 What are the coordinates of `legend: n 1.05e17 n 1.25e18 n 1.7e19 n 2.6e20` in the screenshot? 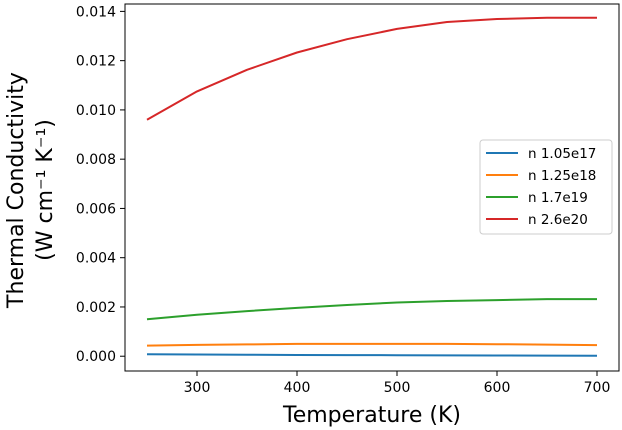 It's located at (546, 187).